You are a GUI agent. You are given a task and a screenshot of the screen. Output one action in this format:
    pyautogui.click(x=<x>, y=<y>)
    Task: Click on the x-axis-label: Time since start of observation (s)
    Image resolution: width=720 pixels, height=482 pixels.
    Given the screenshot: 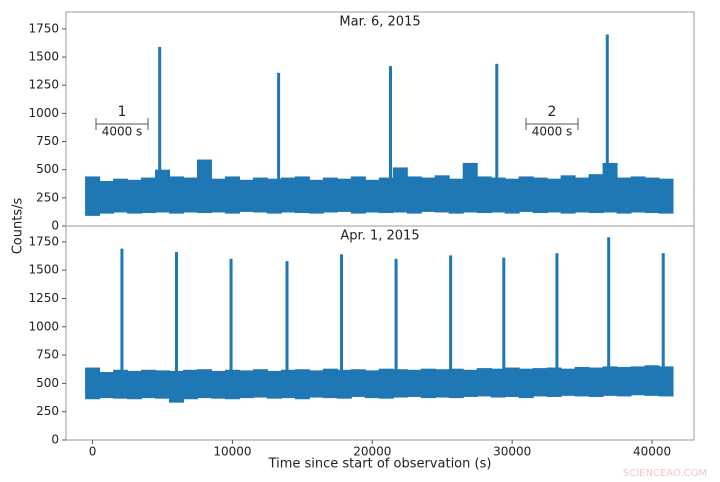 What is the action you would take?
    pyautogui.click(x=380, y=464)
    